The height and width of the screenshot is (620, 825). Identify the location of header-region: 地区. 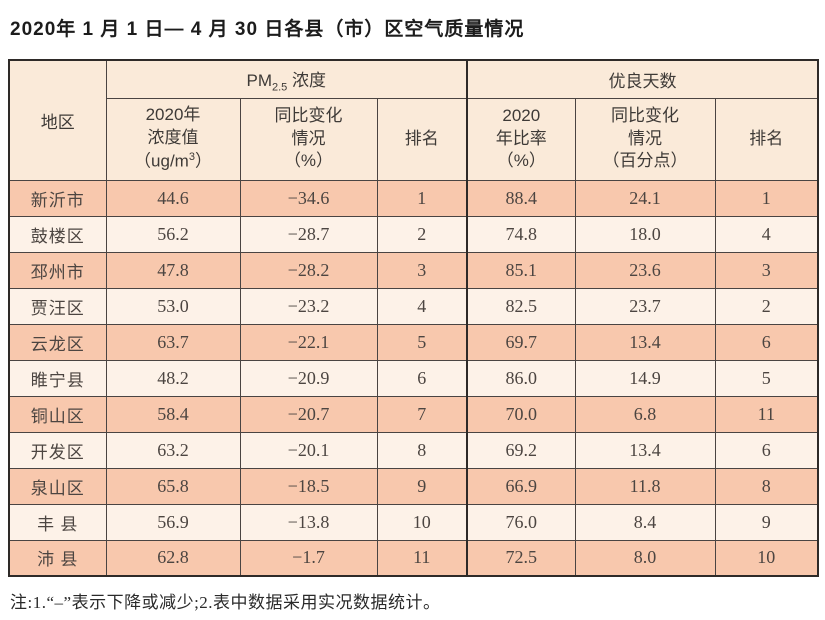
(57, 120).